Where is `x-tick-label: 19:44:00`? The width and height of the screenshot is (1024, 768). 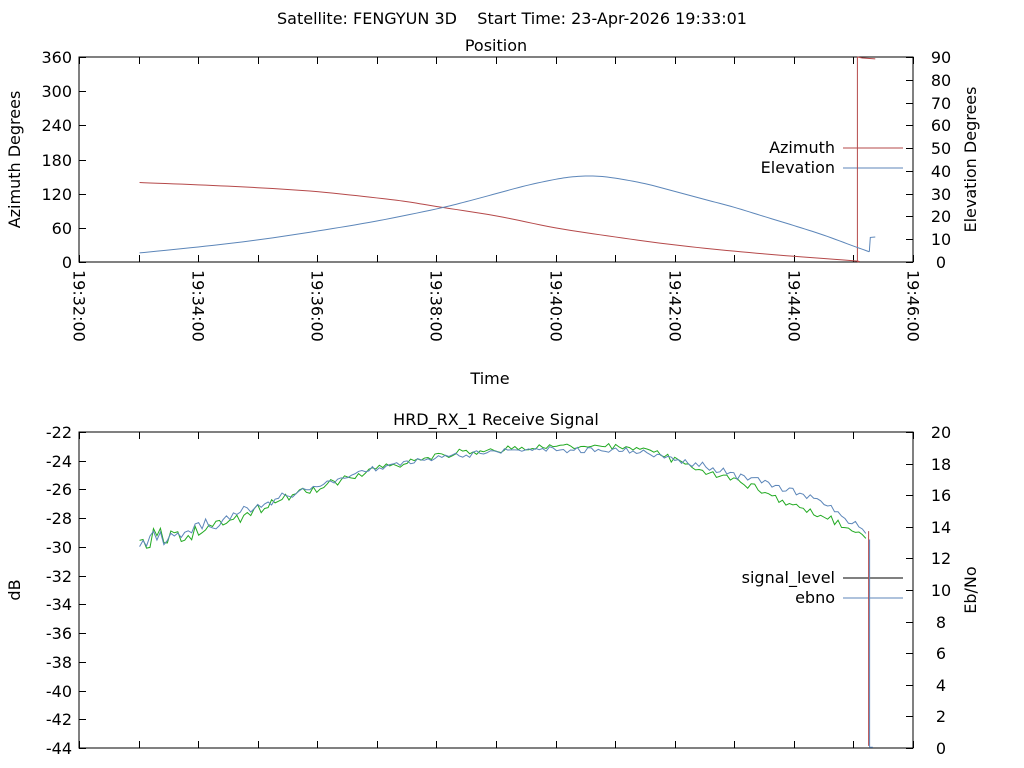
x-tick-label: 19:44:00 is located at coordinates (793, 306).